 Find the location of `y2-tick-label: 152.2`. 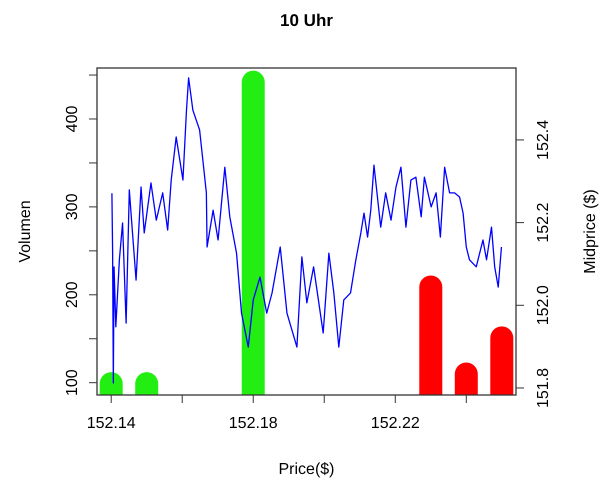

y2-tick-label: 152.2 is located at coordinates (543, 222).